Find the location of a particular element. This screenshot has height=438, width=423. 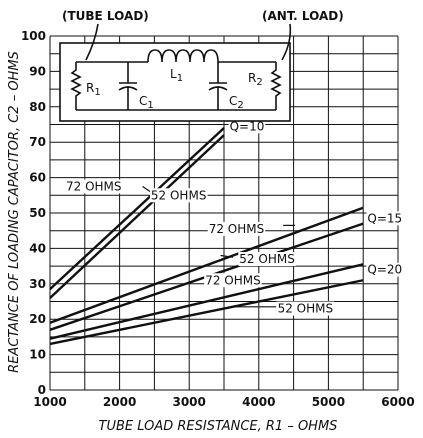

y-tick-label: 70 is located at coordinates (37, 142).